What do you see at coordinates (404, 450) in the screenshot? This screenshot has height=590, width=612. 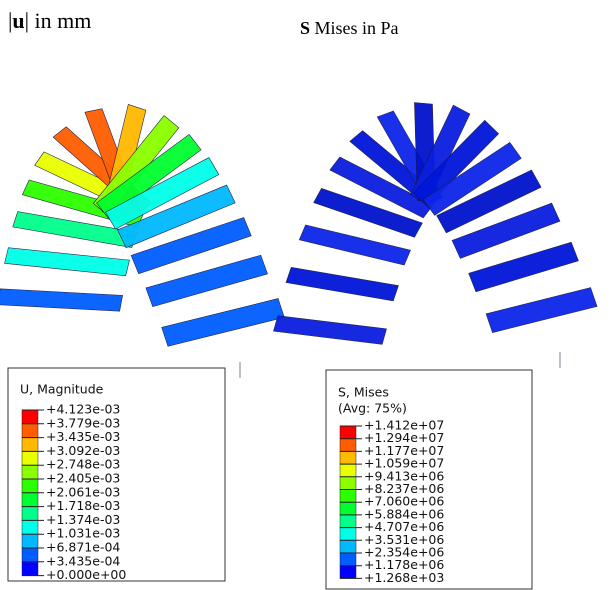 I see `legend-label: +1.177e+07` at bounding box center [404, 450].